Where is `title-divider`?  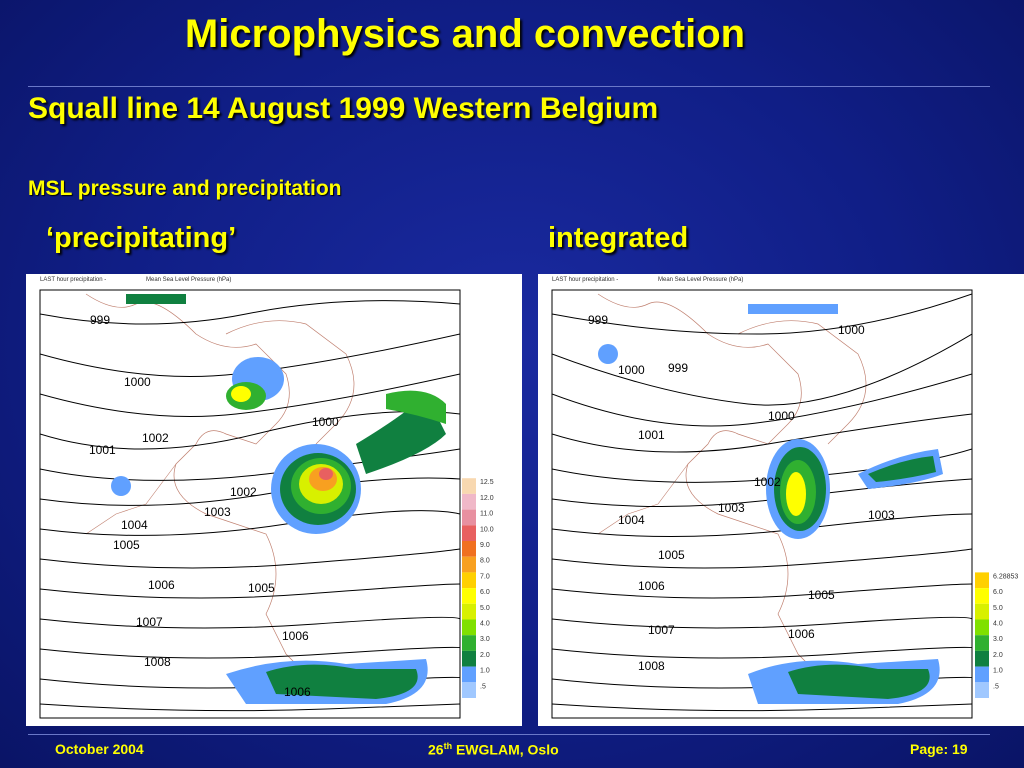 title-divider is located at coordinates (509, 86).